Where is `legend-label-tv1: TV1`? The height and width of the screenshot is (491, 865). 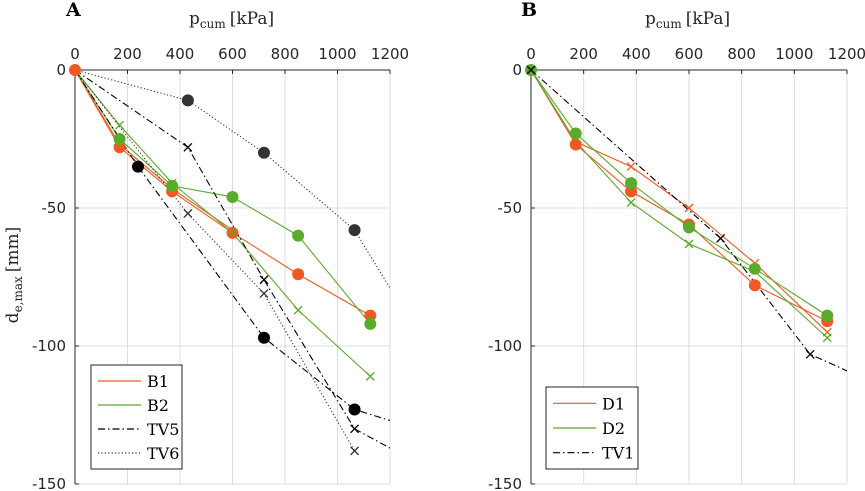
legend-label-tv1: TV1 is located at coordinates (618, 453).